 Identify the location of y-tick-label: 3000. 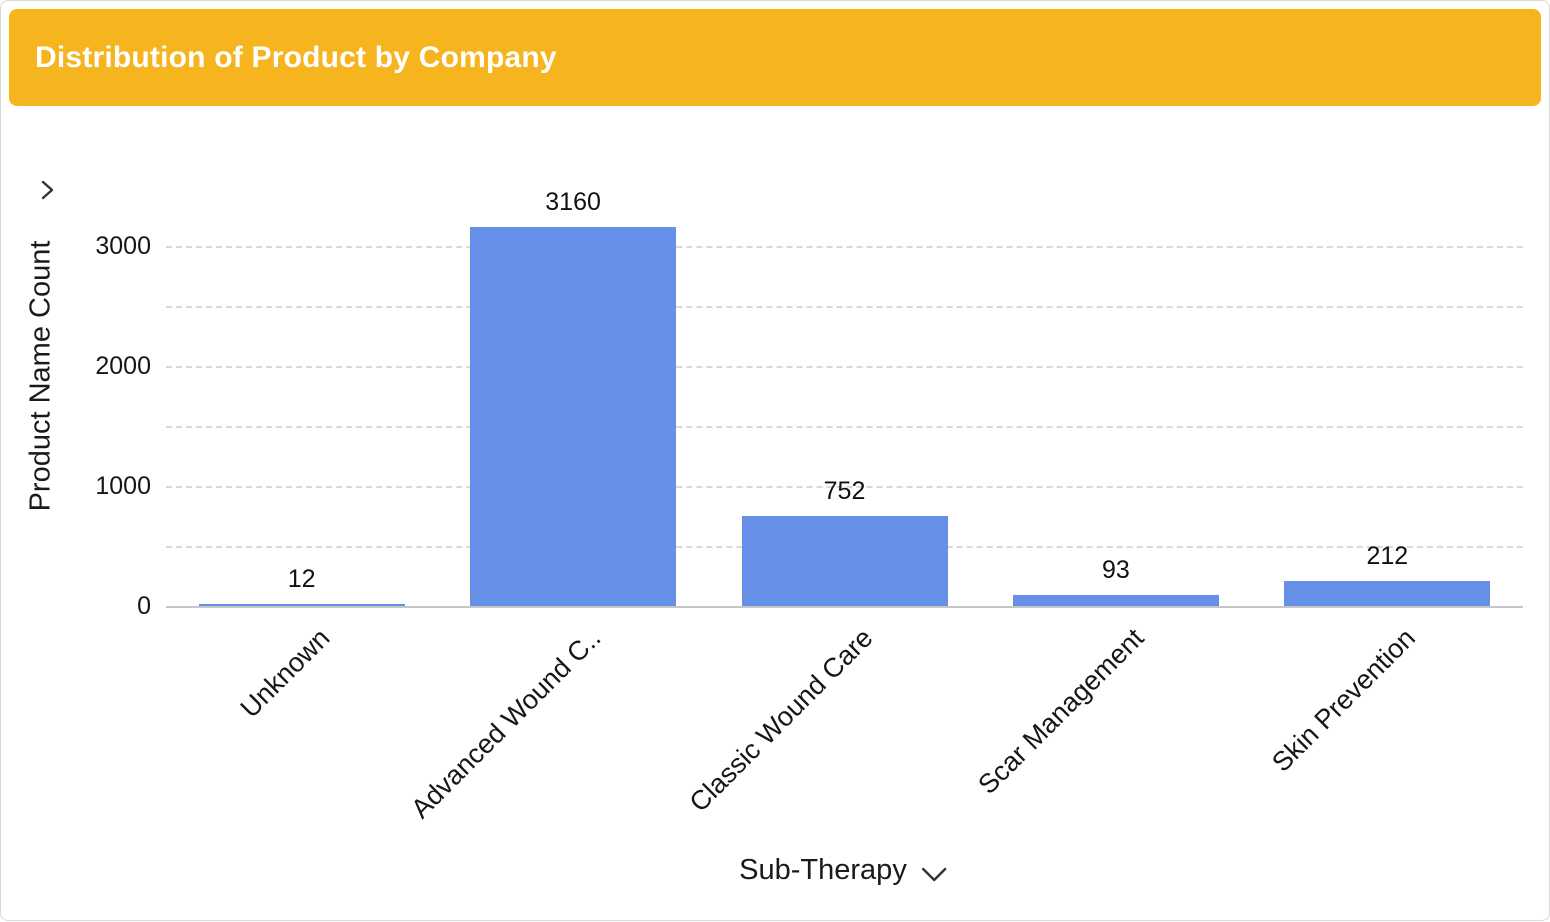
(123, 246).